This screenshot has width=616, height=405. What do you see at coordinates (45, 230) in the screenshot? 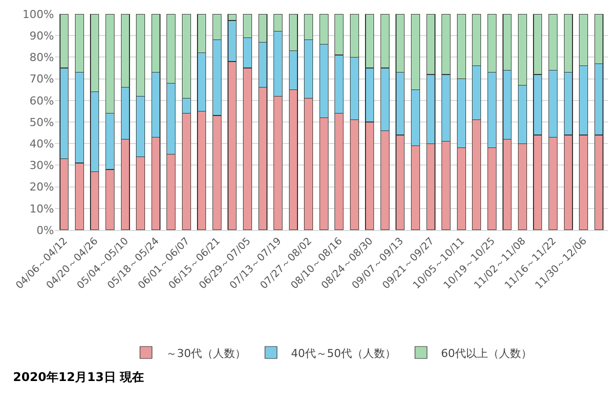
I see `y-tick-label: 0%` at bounding box center [45, 230].